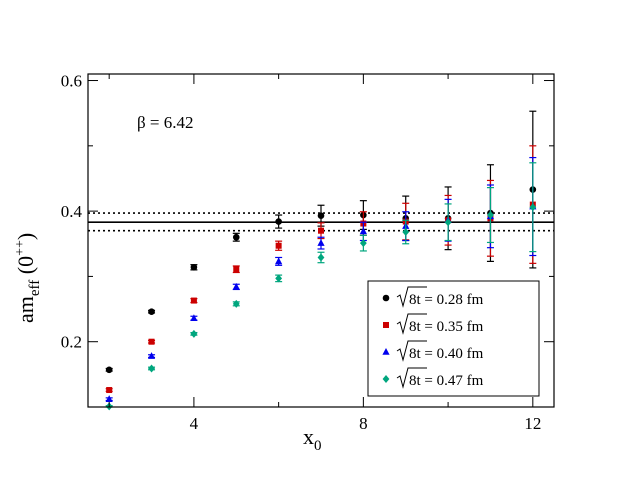 Image resolution: width=623 pixels, height=481 pixels. Describe the element at coordinates (194, 423) in the screenshot. I see `x-tick-label: 4` at that location.